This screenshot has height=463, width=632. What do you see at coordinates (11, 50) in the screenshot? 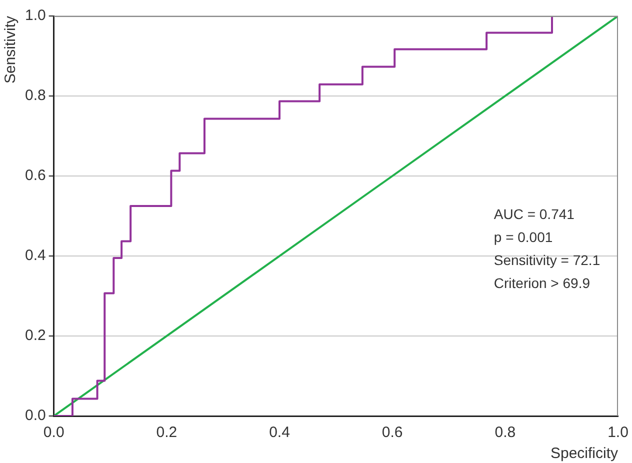
I see `y-axis-title: Sensitivity` at bounding box center [11, 50].